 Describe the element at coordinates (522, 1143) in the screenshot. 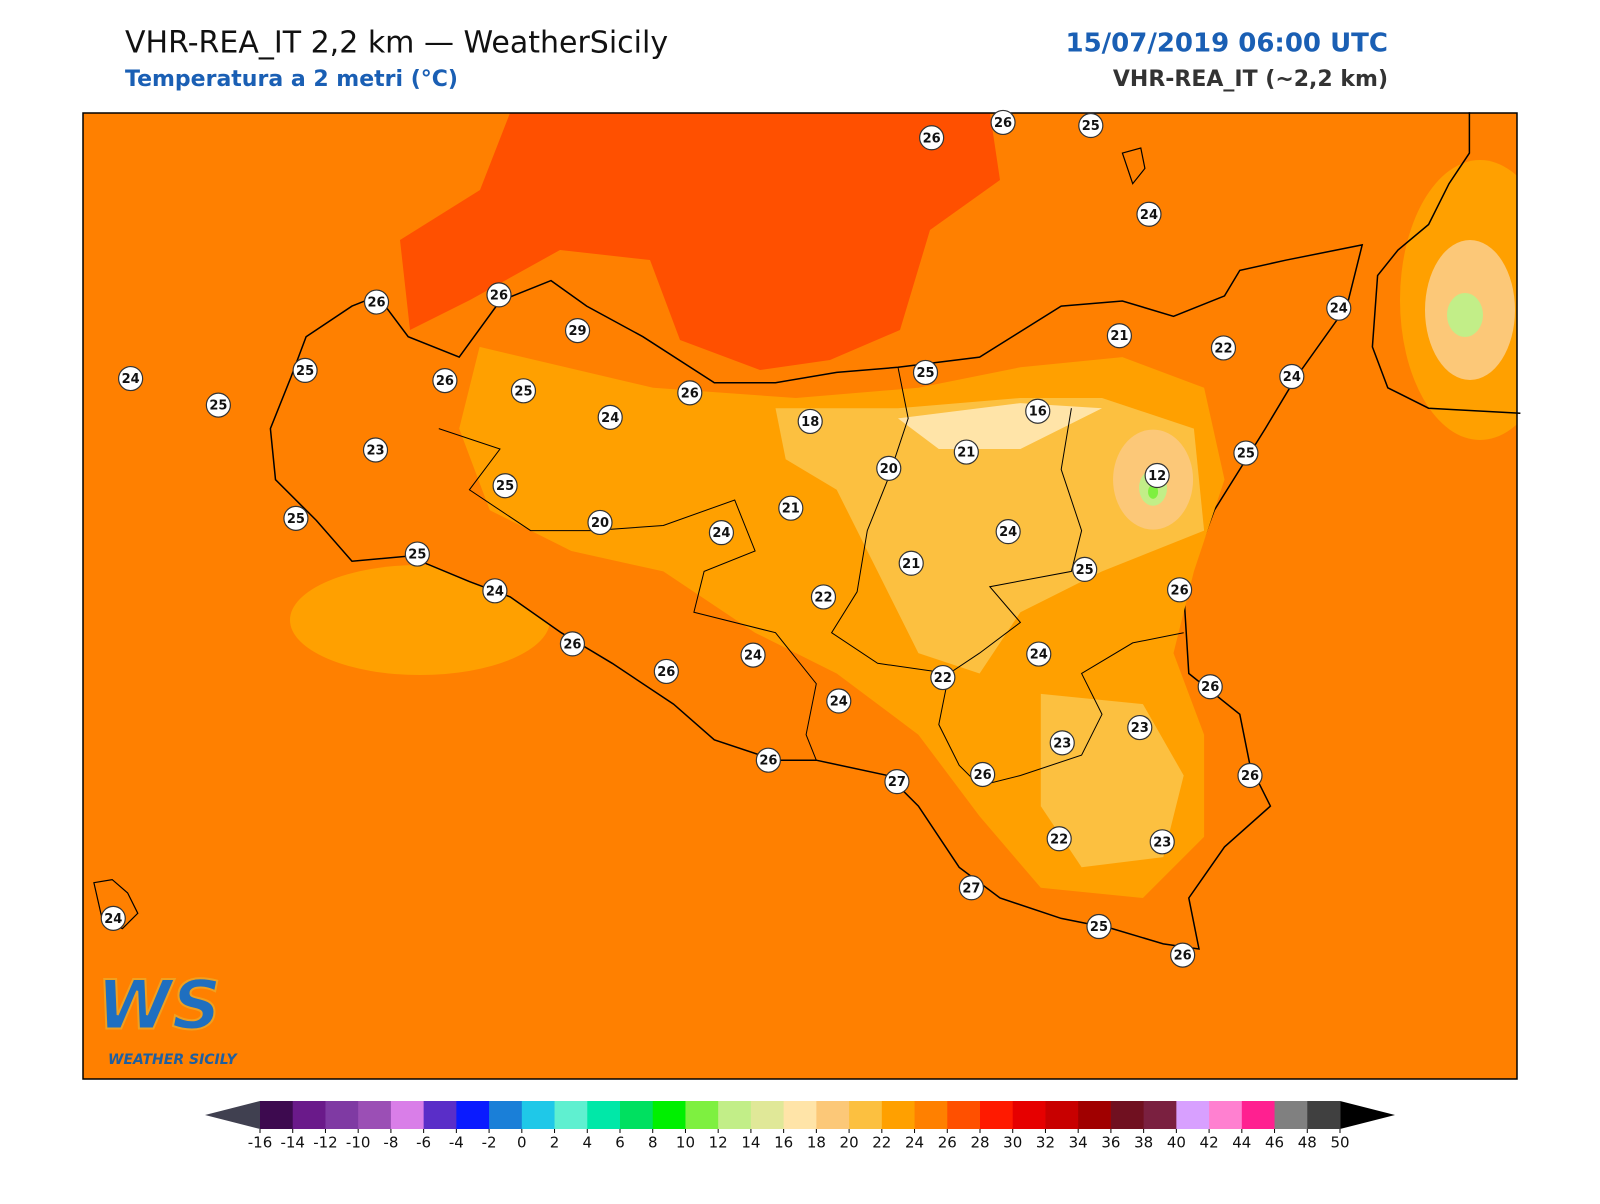

I see `colorbar-tick-label: 0` at that location.